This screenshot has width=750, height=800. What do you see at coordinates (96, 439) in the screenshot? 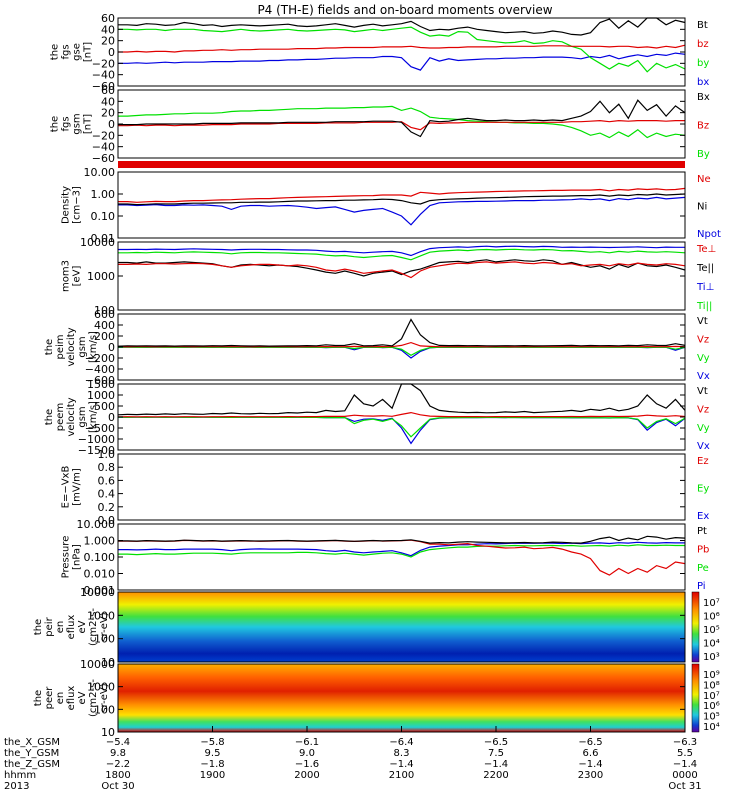
I see `y-tick-label: −1000` at bounding box center [96, 439].